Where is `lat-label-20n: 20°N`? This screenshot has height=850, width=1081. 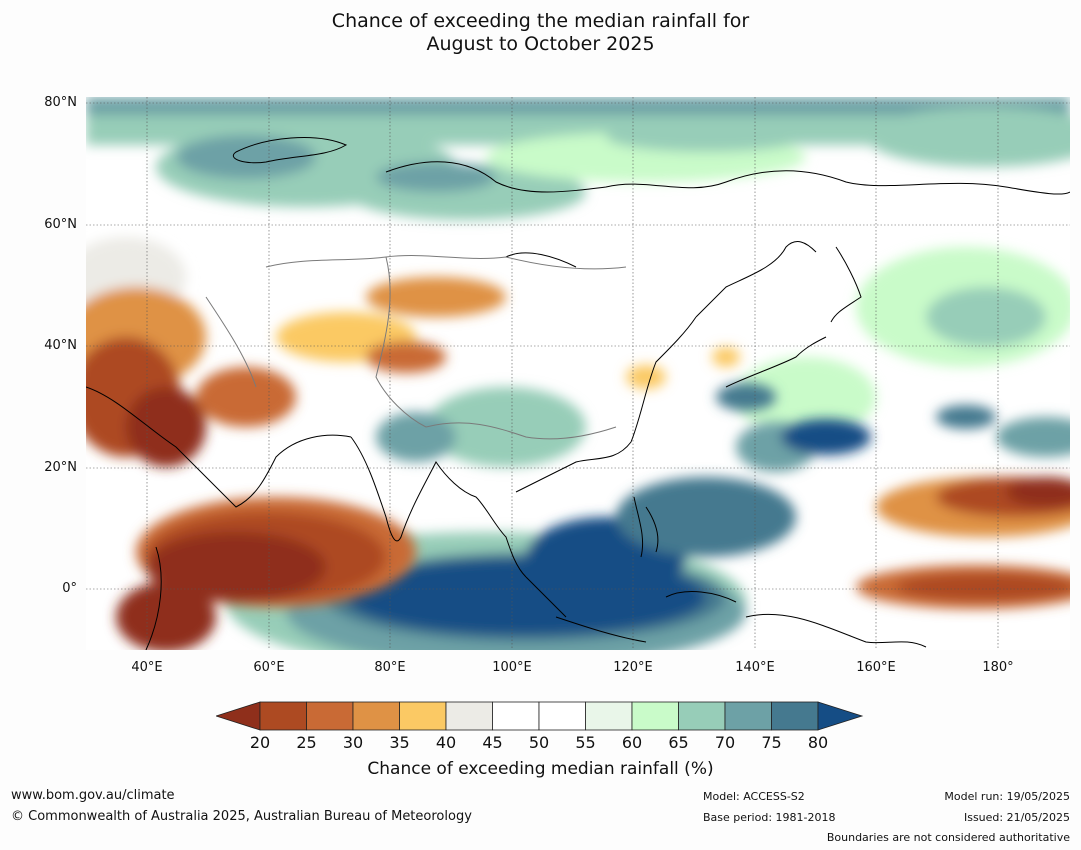
lat-label-20n: 20°N is located at coordinates (60, 467).